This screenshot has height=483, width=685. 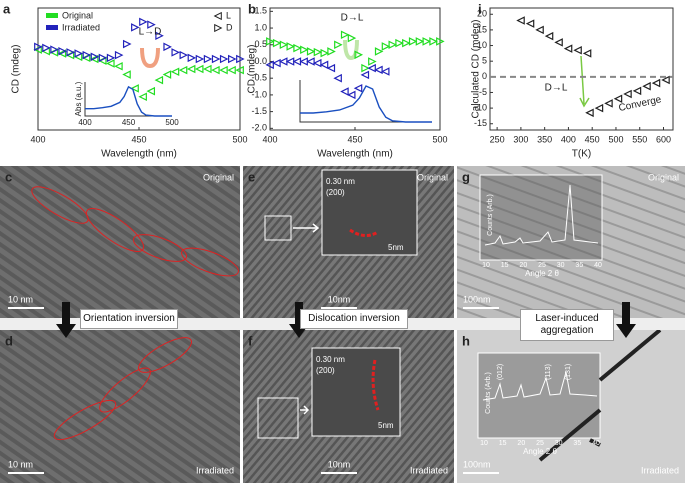 I want to click on peak-label: (131), so click(x=568, y=372).